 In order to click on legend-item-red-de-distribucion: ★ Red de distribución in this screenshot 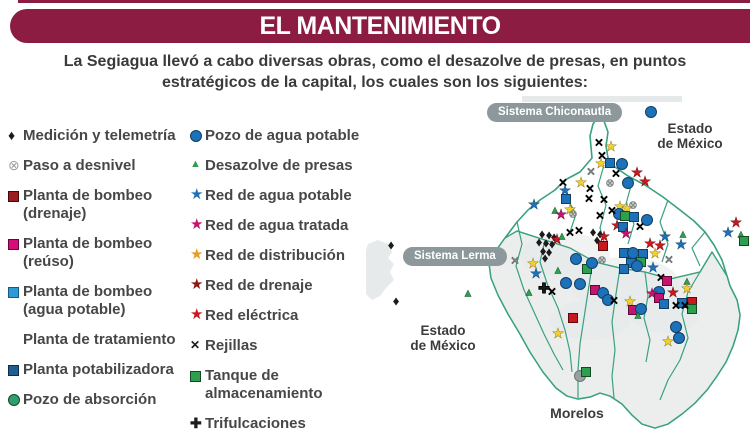, I will do `click(281, 256)`.